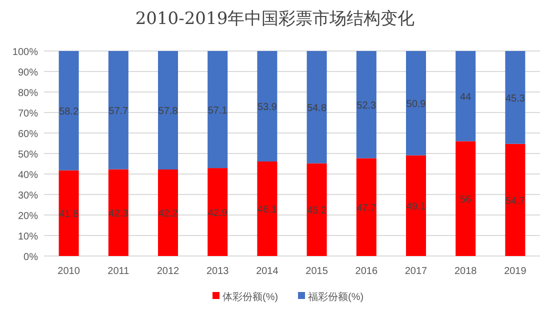 This screenshot has height=320, width=550. What do you see at coordinates (250, 297) in the screenshot?
I see `legend-label: 体彩份额(%)` at bounding box center [250, 297].